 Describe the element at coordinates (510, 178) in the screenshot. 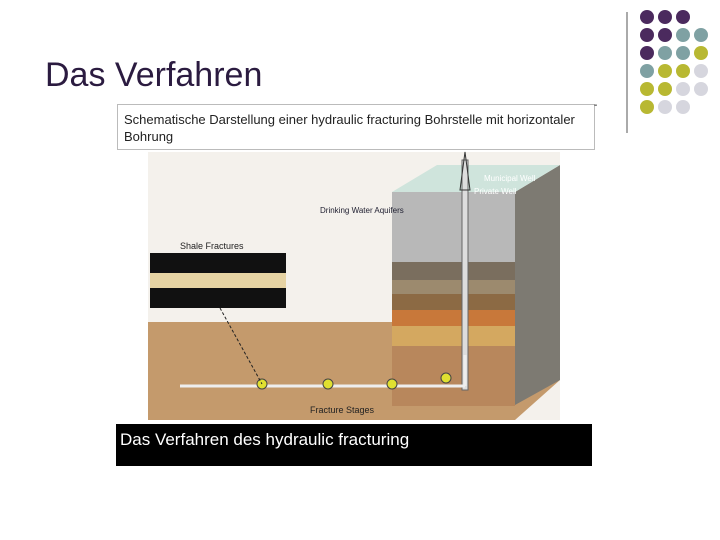

I see `label: Municipal Well` at that location.